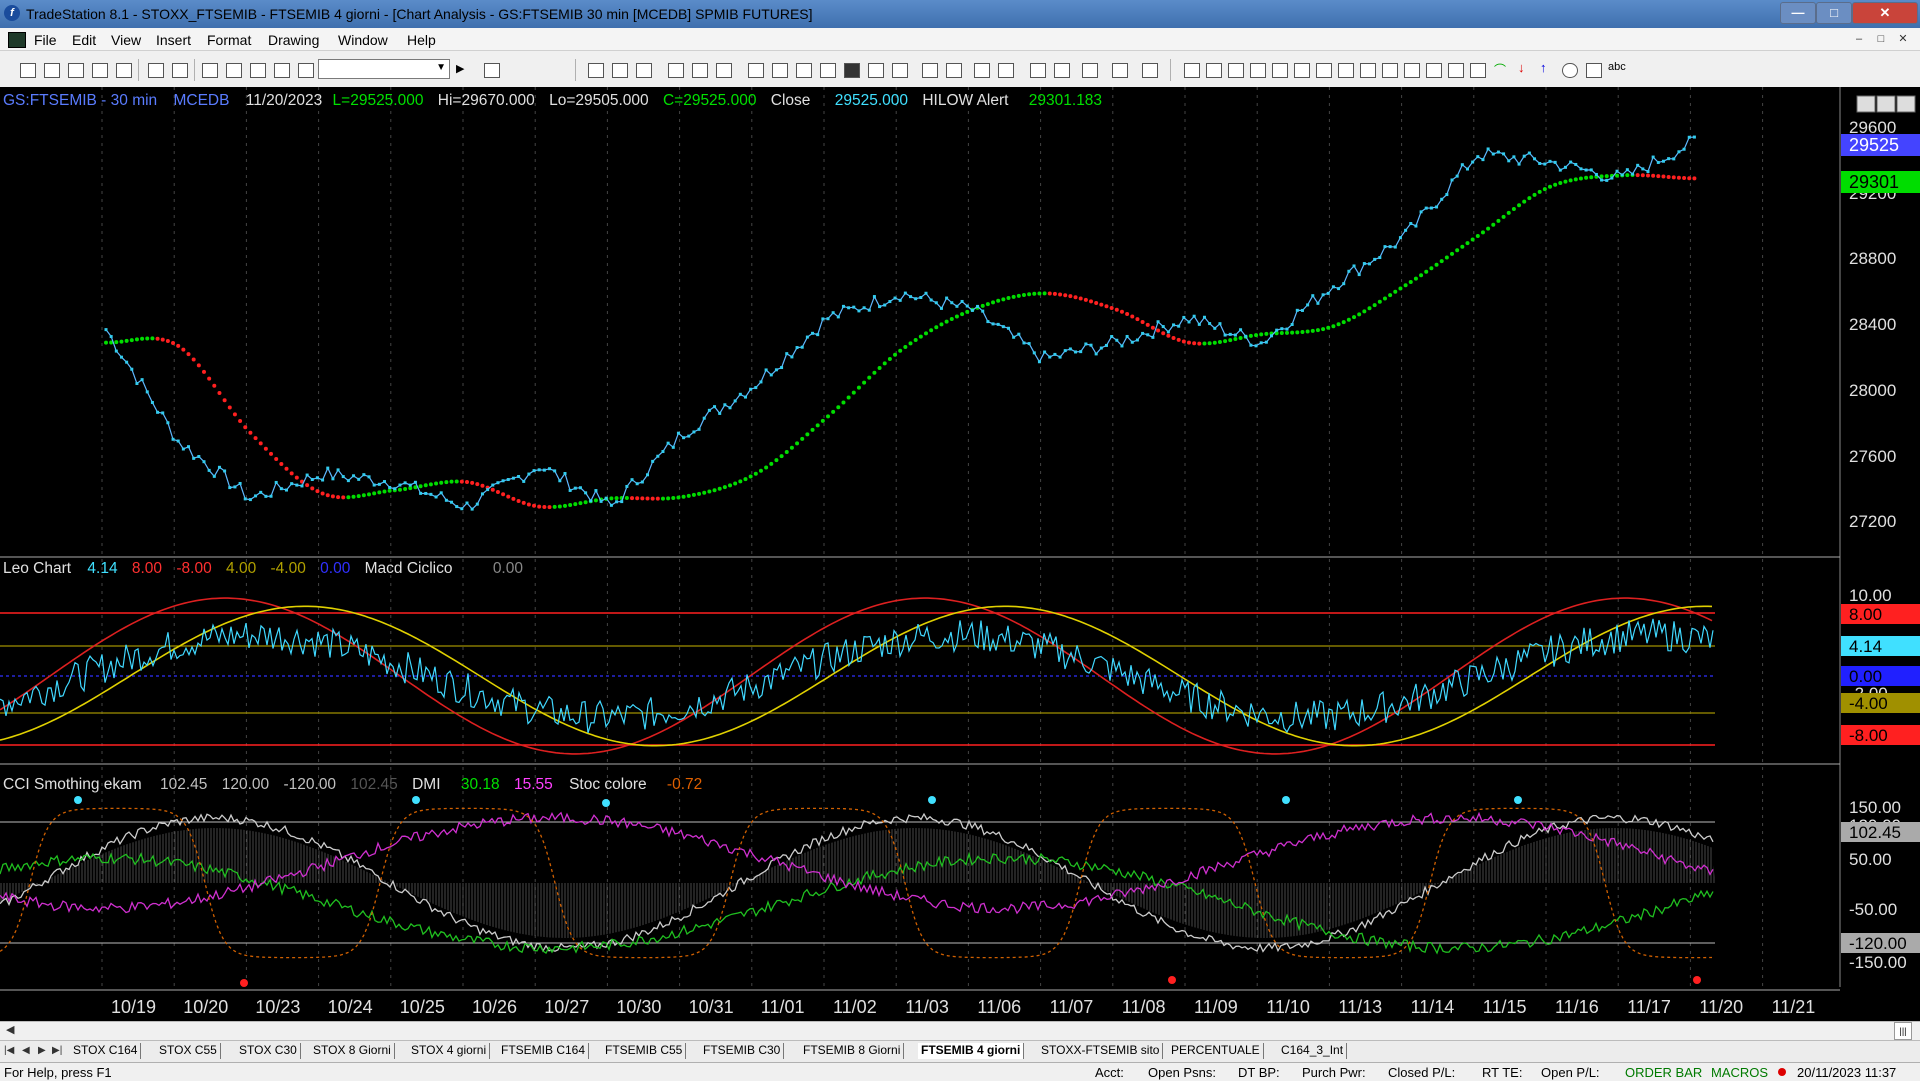 This screenshot has height=1081, width=1920. What do you see at coordinates (180, 70) in the screenshot?
I see `print-icon` at bounding box center [180, 70].